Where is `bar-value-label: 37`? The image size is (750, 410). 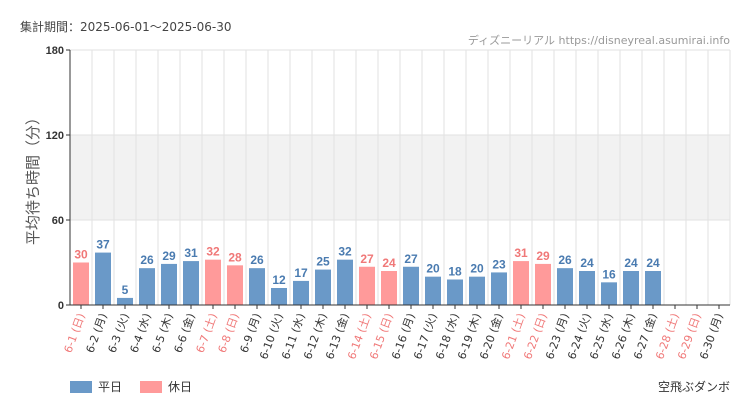
bar-value-label: 37 is located at coordinates (103, 245).